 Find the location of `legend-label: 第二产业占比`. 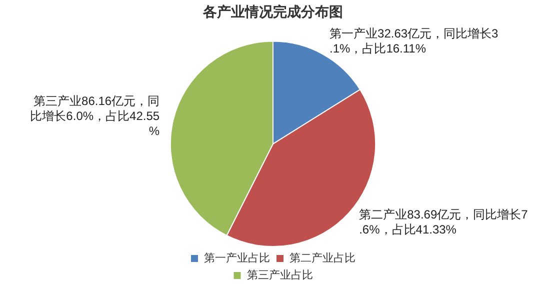

legend-label: 第二产业占比 is located at coordinates (323, 258).